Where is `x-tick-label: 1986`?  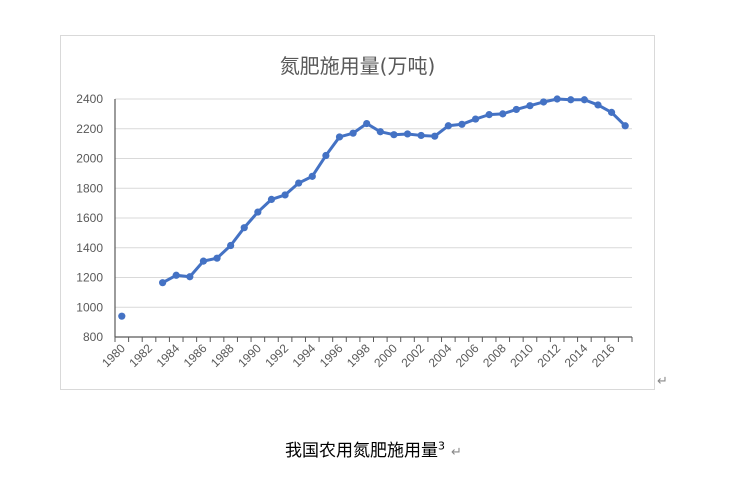
x-tick-label: 1986 is located at coordinates (195, 355).